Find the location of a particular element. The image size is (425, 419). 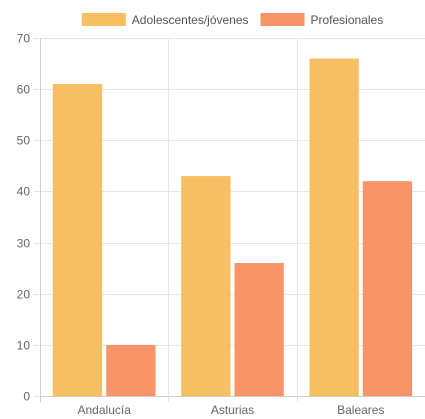

x-tick-label: Andalucía is located at coordinates (105, 410).